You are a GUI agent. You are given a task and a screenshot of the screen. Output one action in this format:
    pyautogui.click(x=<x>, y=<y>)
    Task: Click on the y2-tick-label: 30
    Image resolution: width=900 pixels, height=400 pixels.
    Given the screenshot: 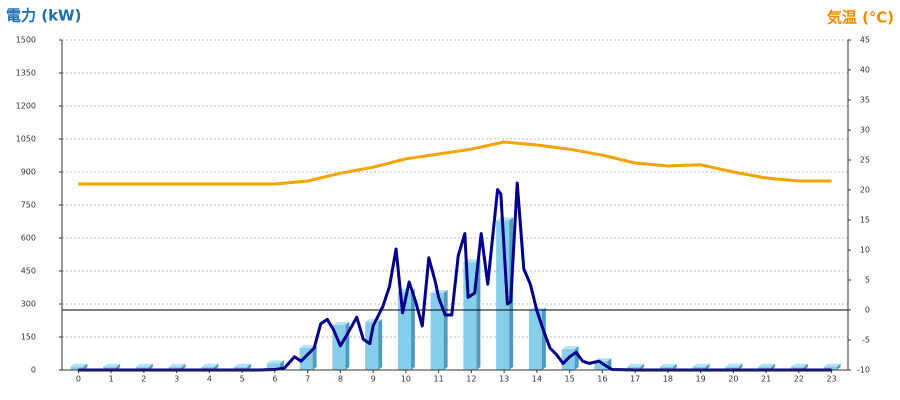 What is the action you would take?
    pyautogui.click(x=865, y=130)
    